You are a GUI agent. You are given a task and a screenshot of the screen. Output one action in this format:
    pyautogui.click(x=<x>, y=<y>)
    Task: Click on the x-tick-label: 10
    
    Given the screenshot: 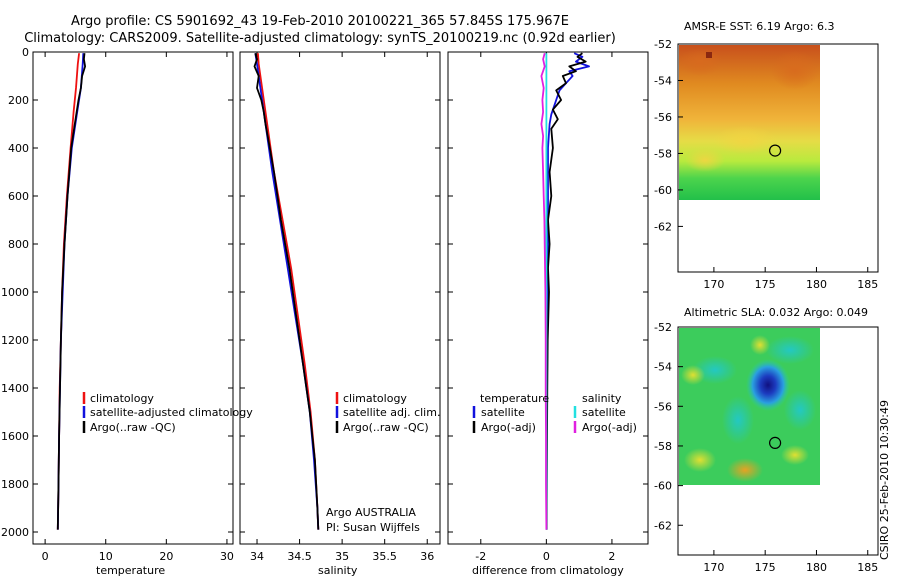 What is the action you would take?
    pyautogui.click(x=106, y=556)
    